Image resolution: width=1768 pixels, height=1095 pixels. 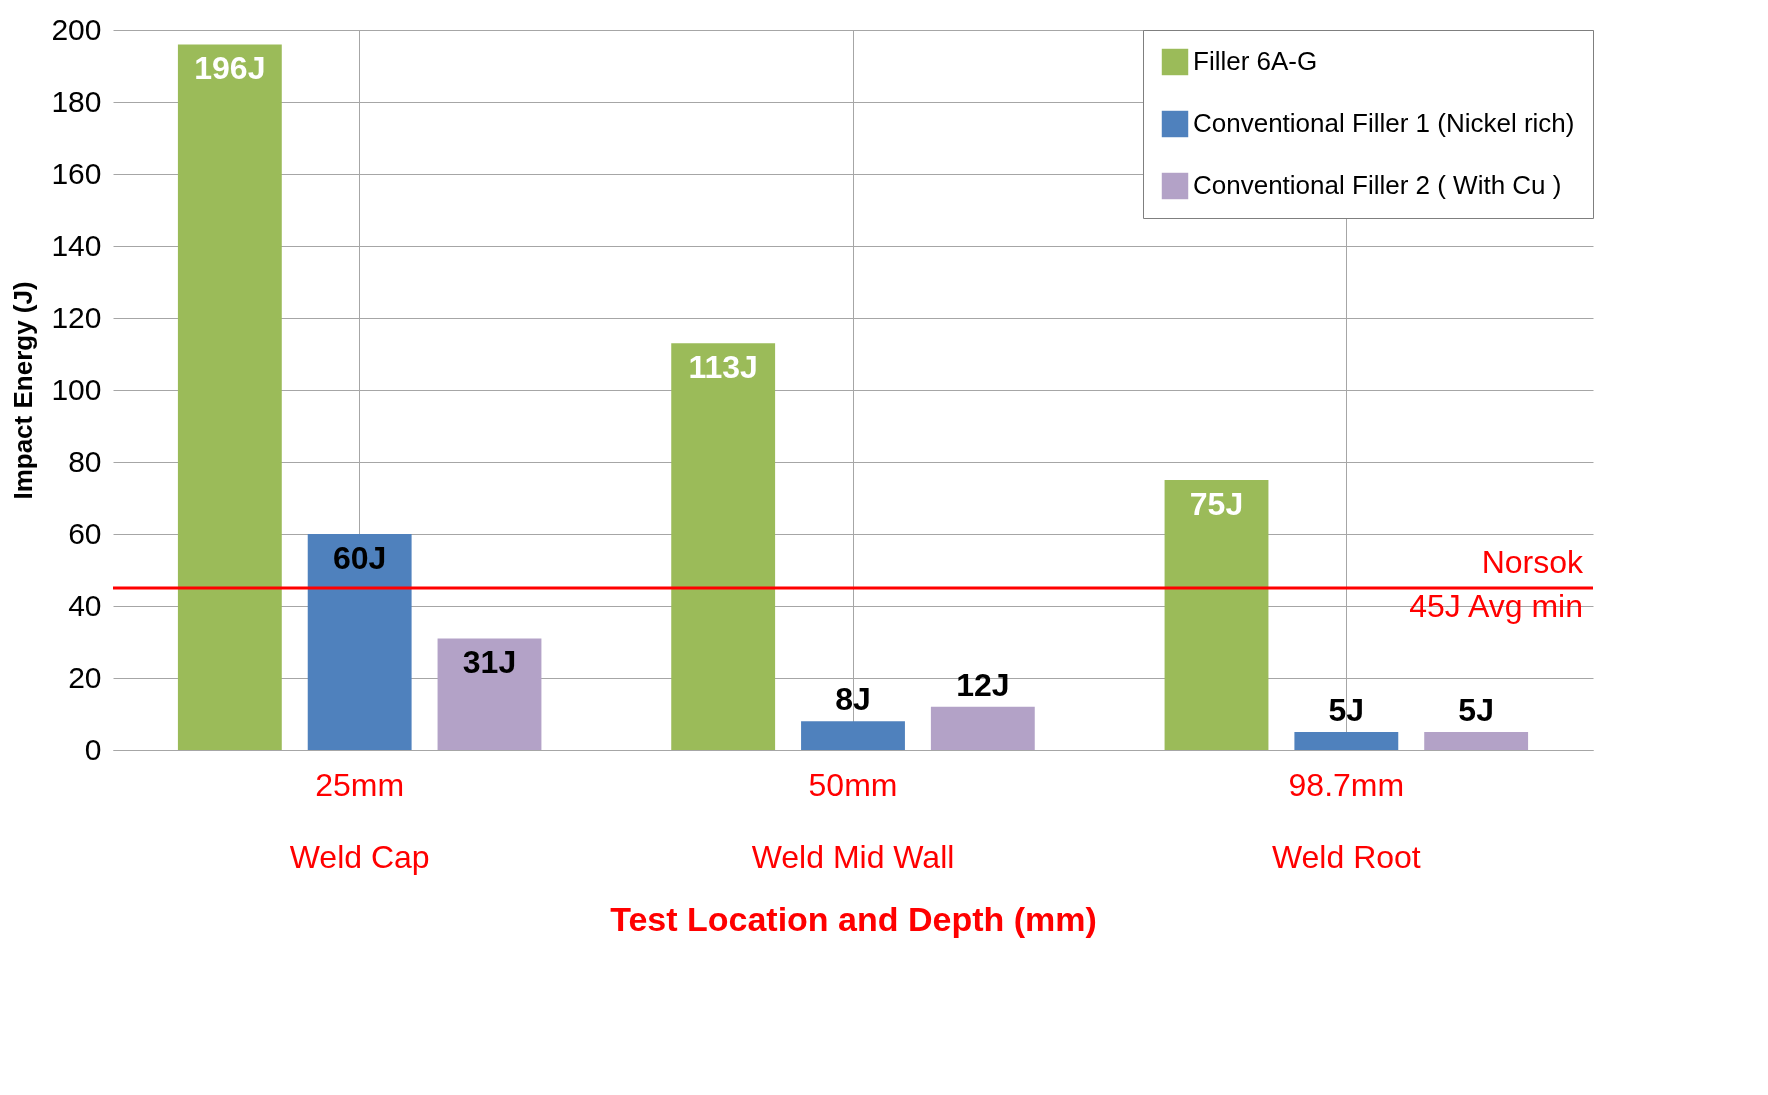 What do you see at coordinates (85, 605) in the screenshot?
I see `y-tick-label: 40` at bounding box center [85, 605].